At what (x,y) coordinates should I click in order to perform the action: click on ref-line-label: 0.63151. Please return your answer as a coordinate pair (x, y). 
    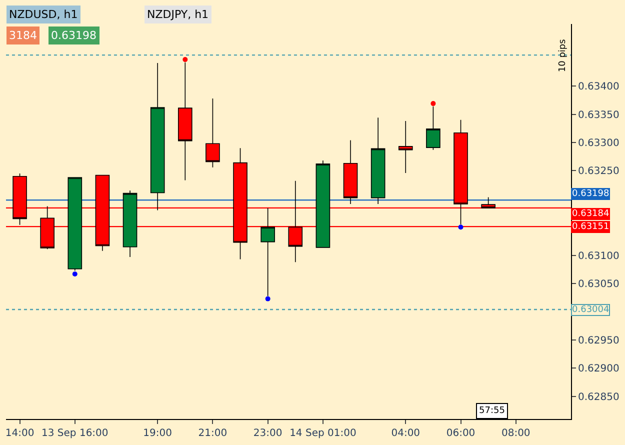
    Looking at the image, I should click on (591, 227).